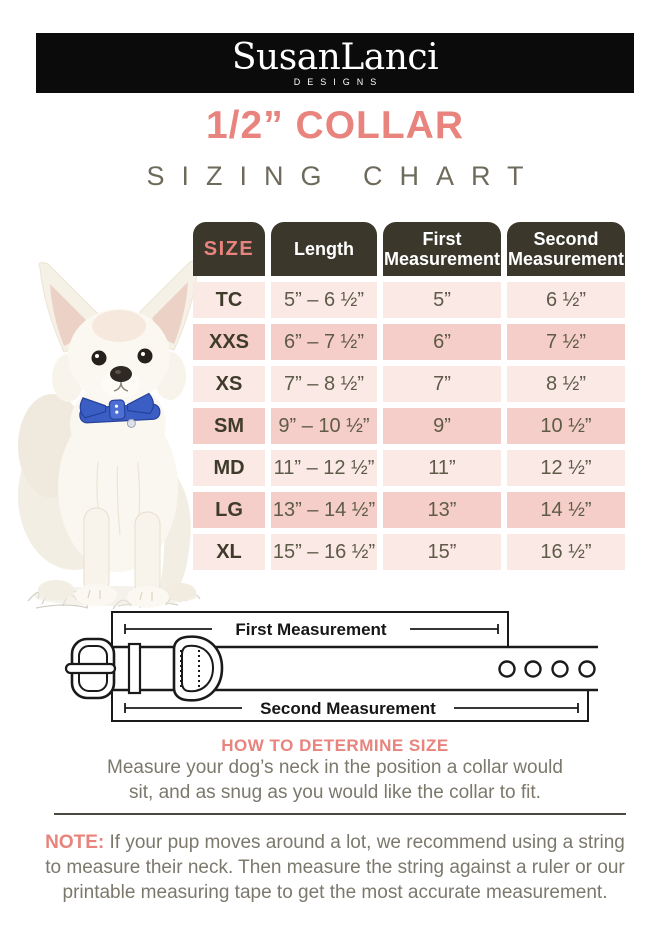  I want to click on second-measurement-cell: 12 ½”, so click(566, 468).